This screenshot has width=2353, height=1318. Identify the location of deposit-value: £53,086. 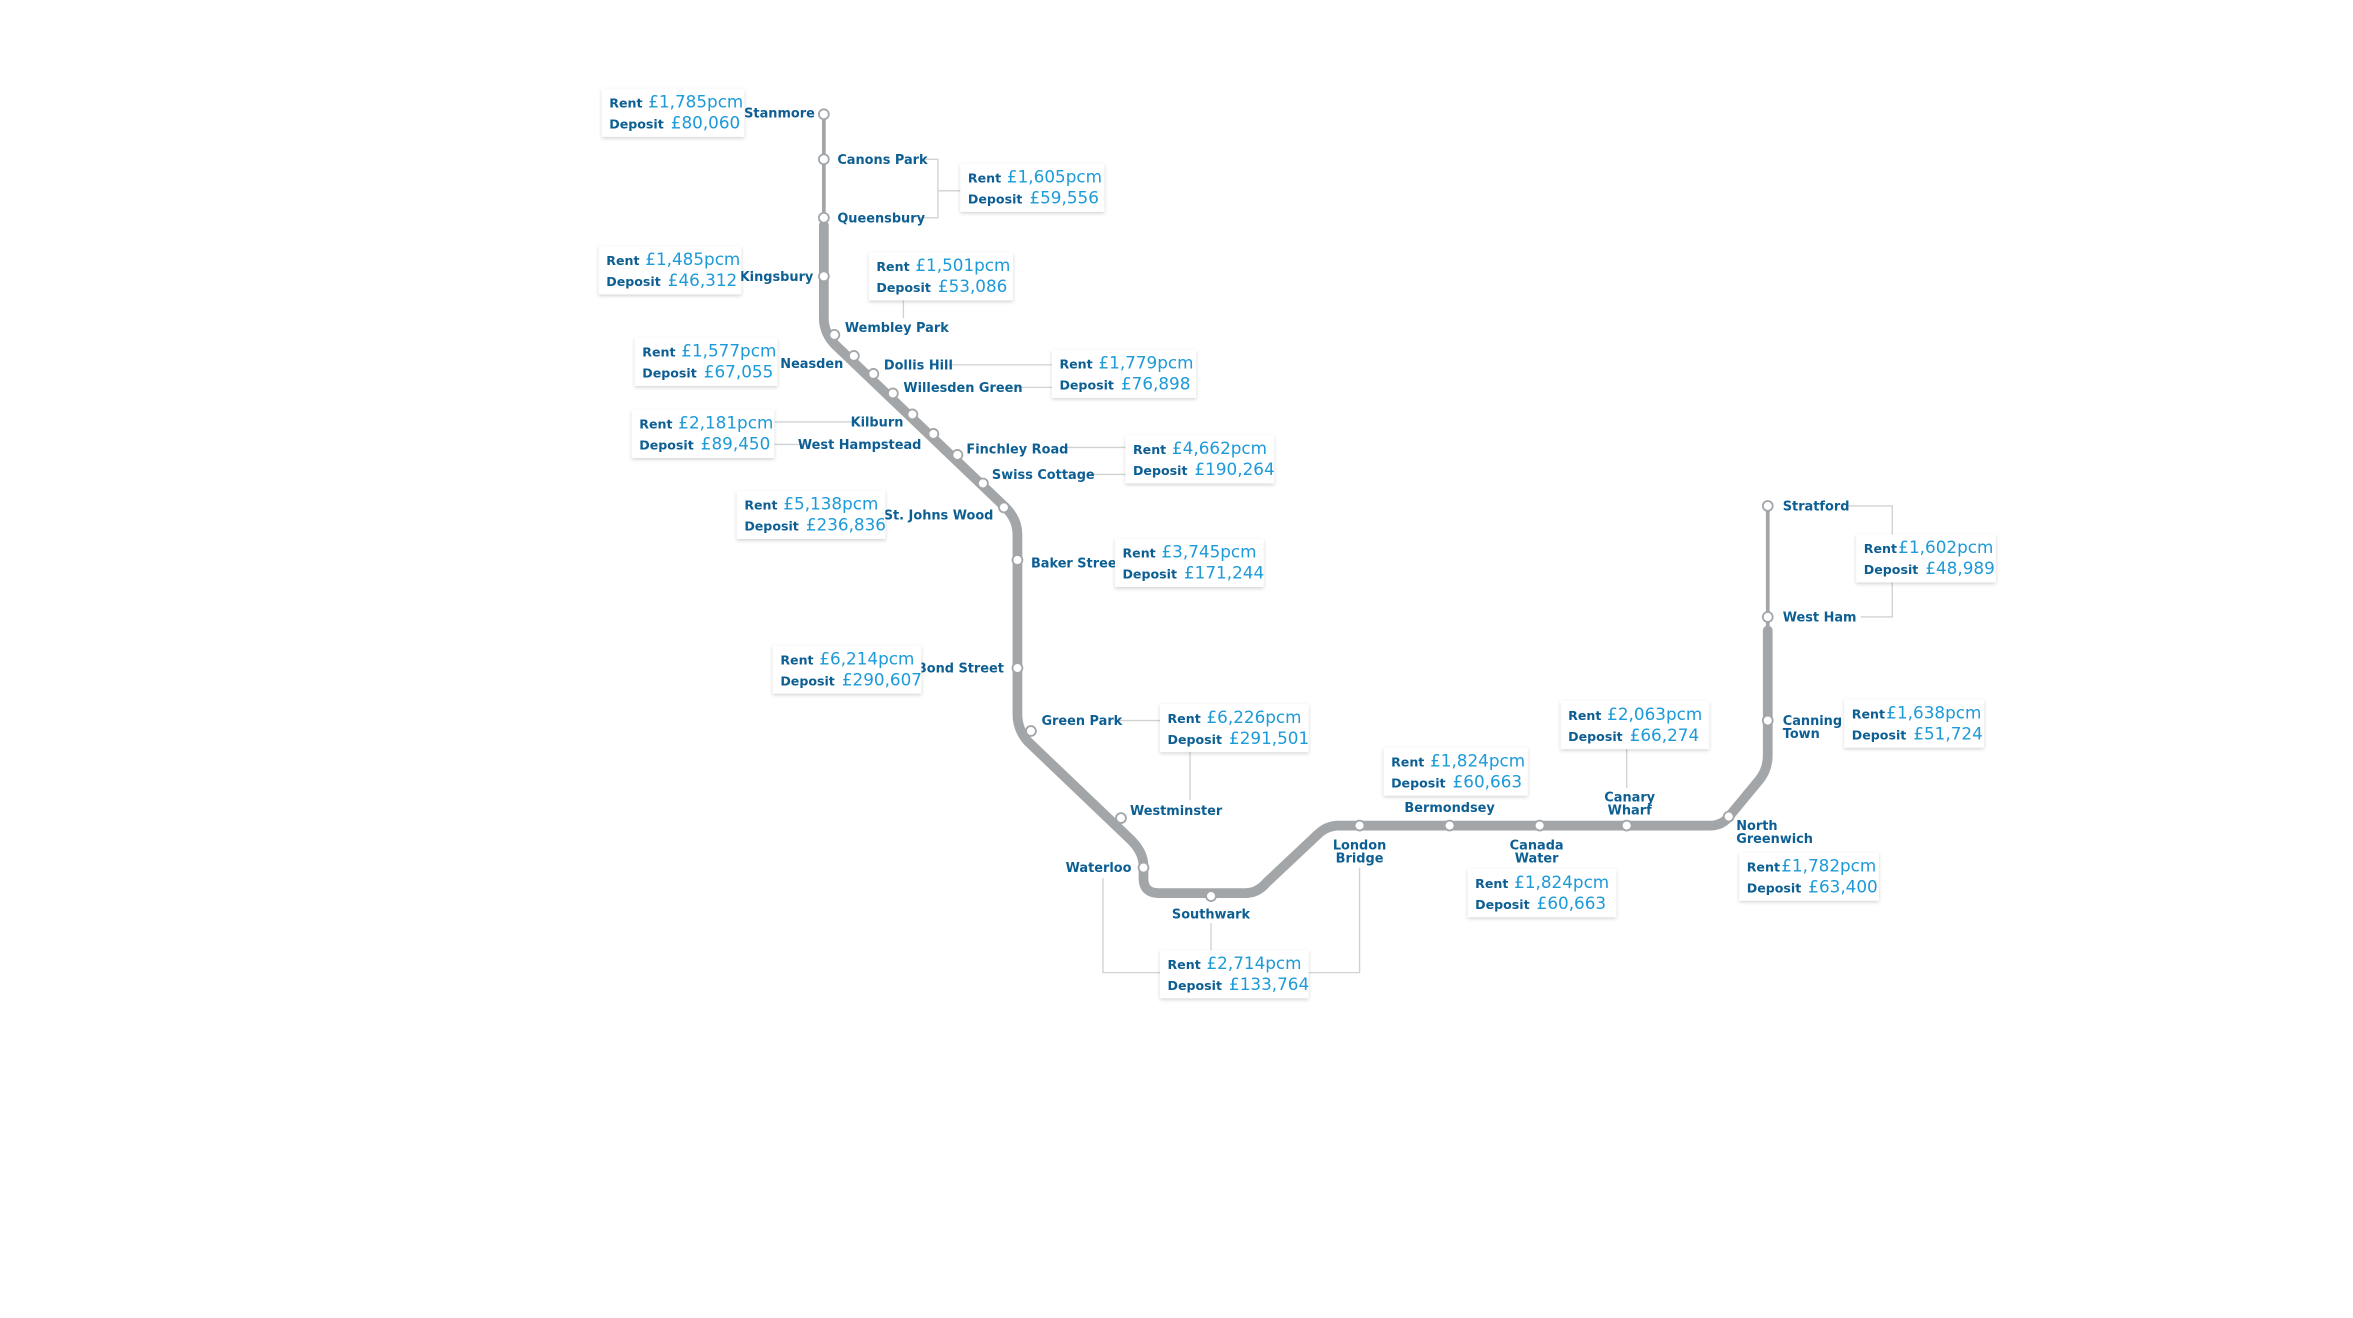
(972, 286).